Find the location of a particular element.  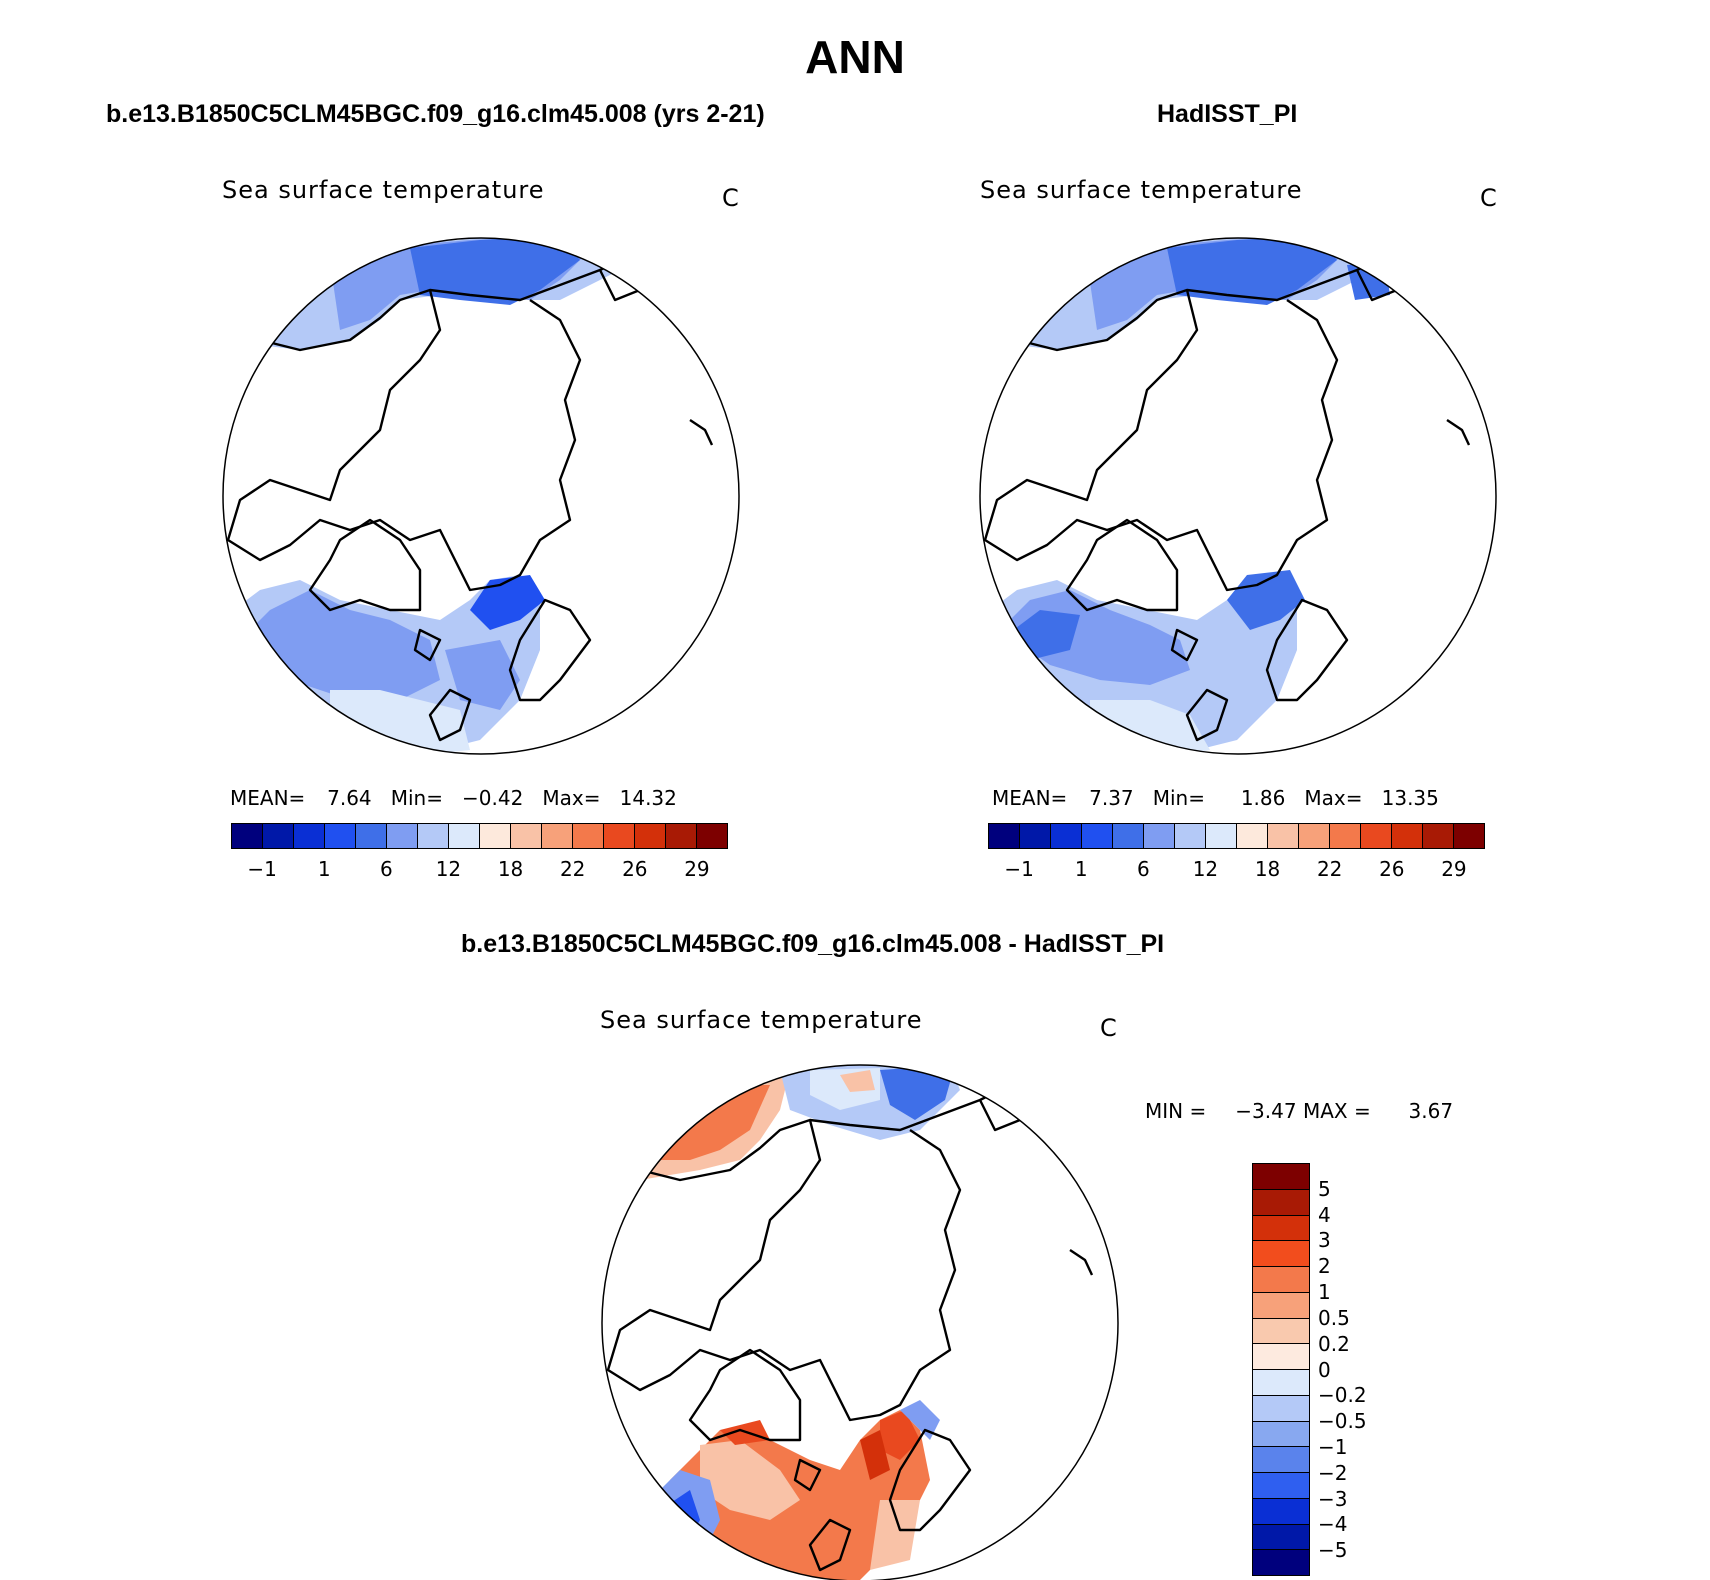

max-value: 13.35 is located at coordinates (1410, 798).